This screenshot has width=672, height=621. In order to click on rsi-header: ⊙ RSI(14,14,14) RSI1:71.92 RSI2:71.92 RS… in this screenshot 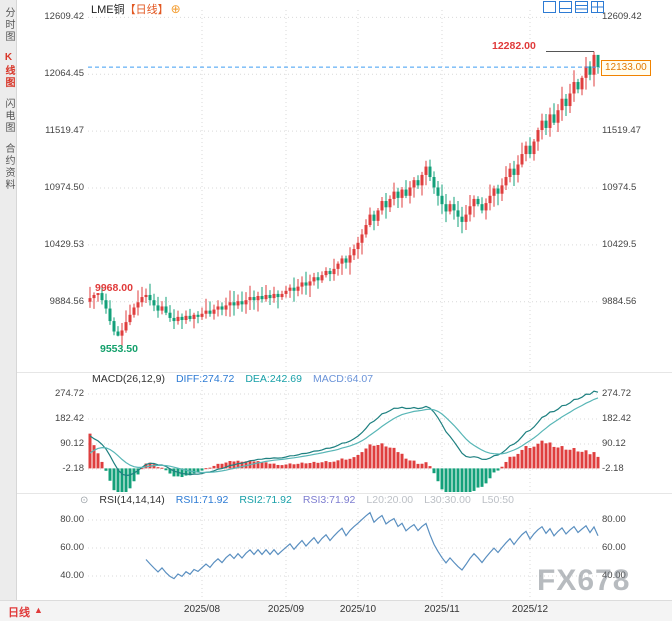, I will do `click(297, 500)`.